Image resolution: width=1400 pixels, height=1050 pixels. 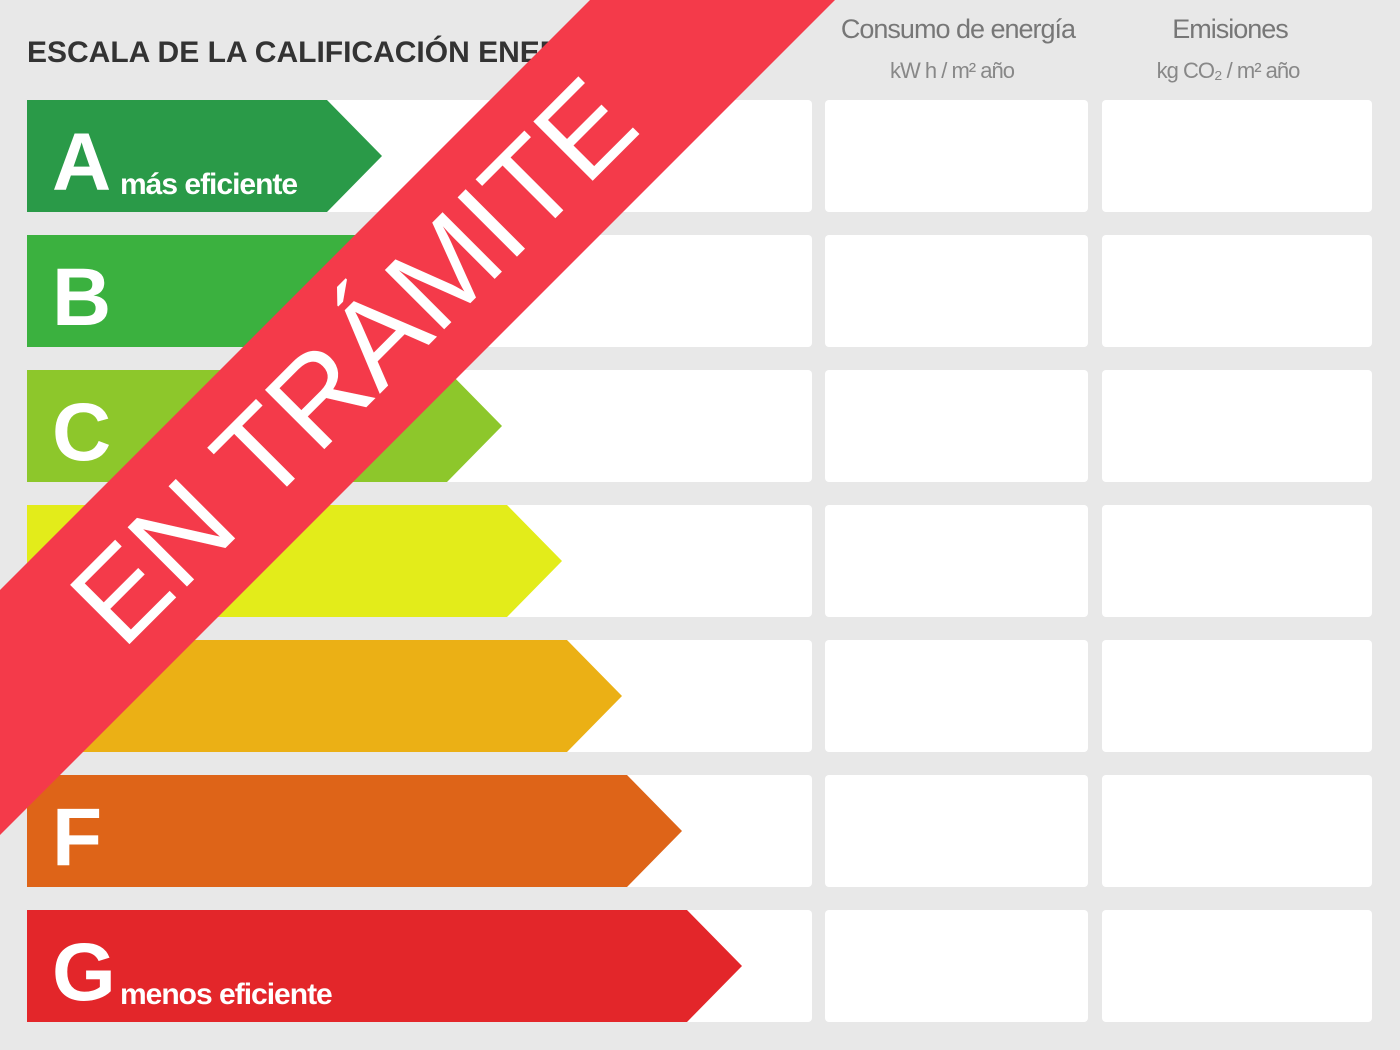 I want to click on rating-note: menos eficiente, so click(x=226, y=994).